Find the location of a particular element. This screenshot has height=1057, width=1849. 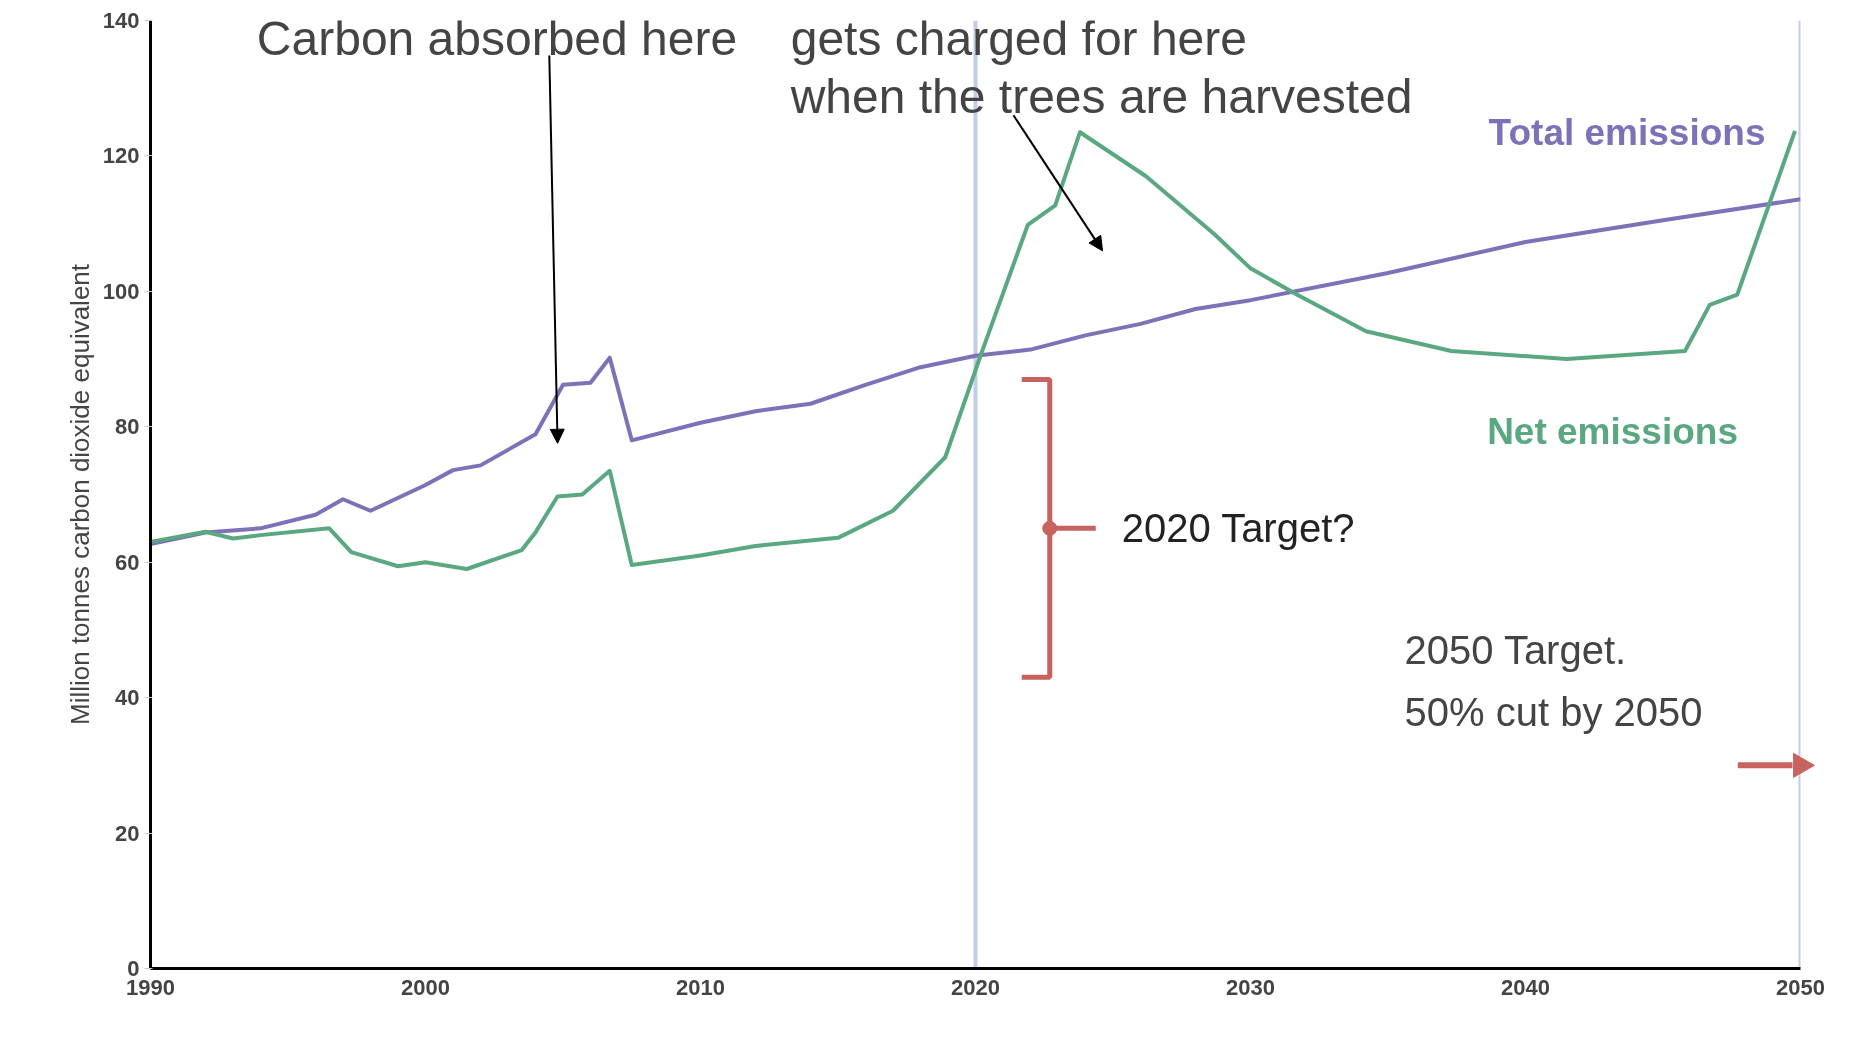

x-tick-label: 2020 is located at coordinates (975, 987).